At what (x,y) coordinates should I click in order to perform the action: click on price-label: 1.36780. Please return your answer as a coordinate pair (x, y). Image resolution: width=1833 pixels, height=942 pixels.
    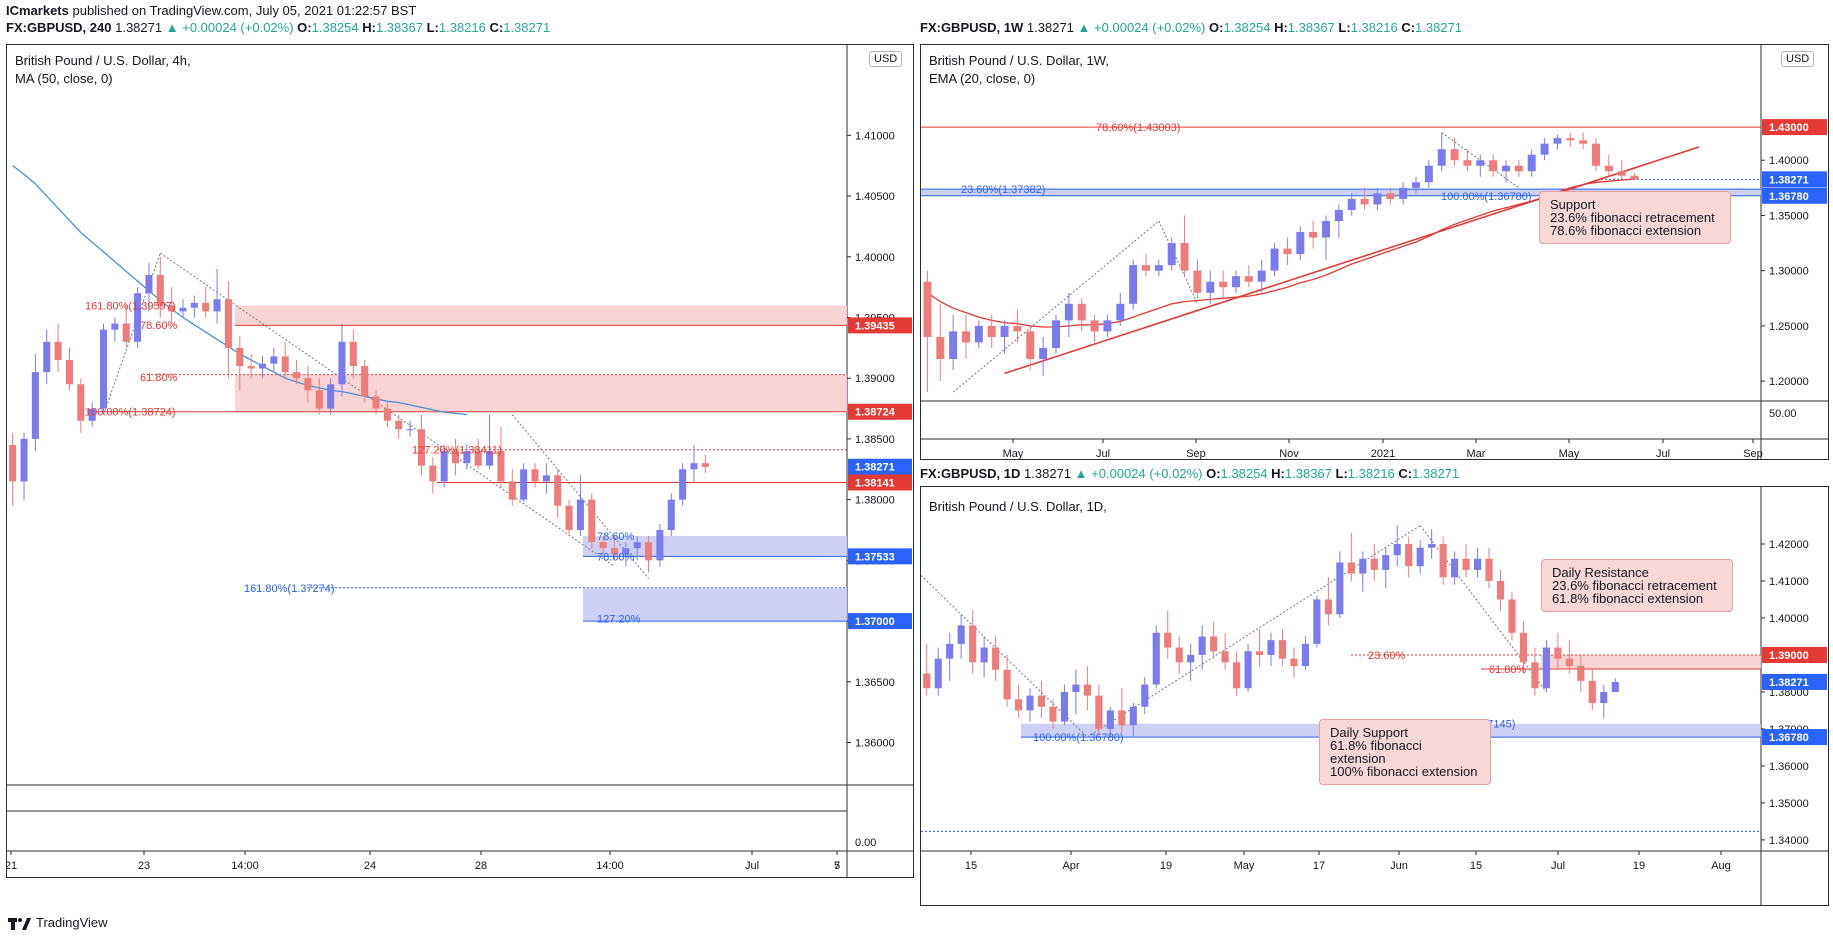
    Looking at the image, I should click on (1789, 738).